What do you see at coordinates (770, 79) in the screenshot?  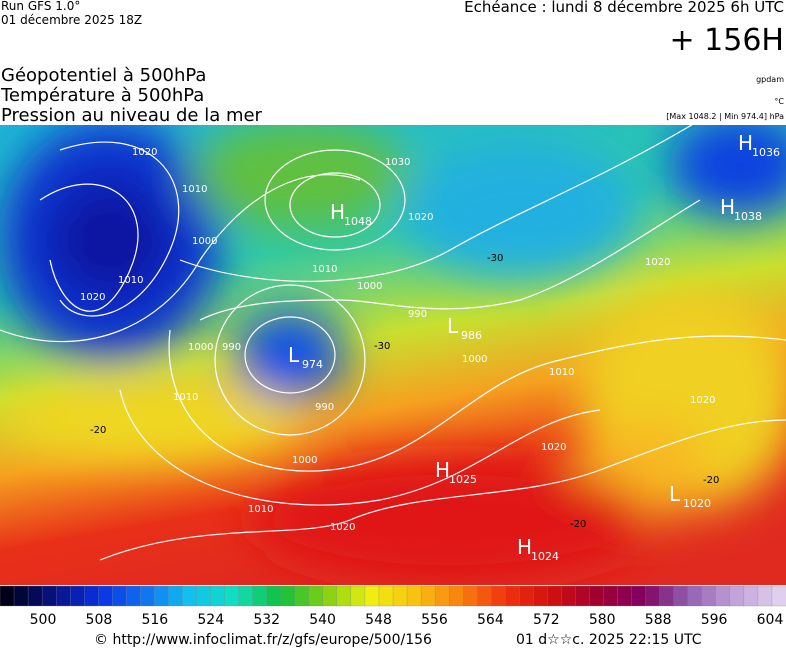 I see `unit: gpdam` at bounding box center [770, 79].